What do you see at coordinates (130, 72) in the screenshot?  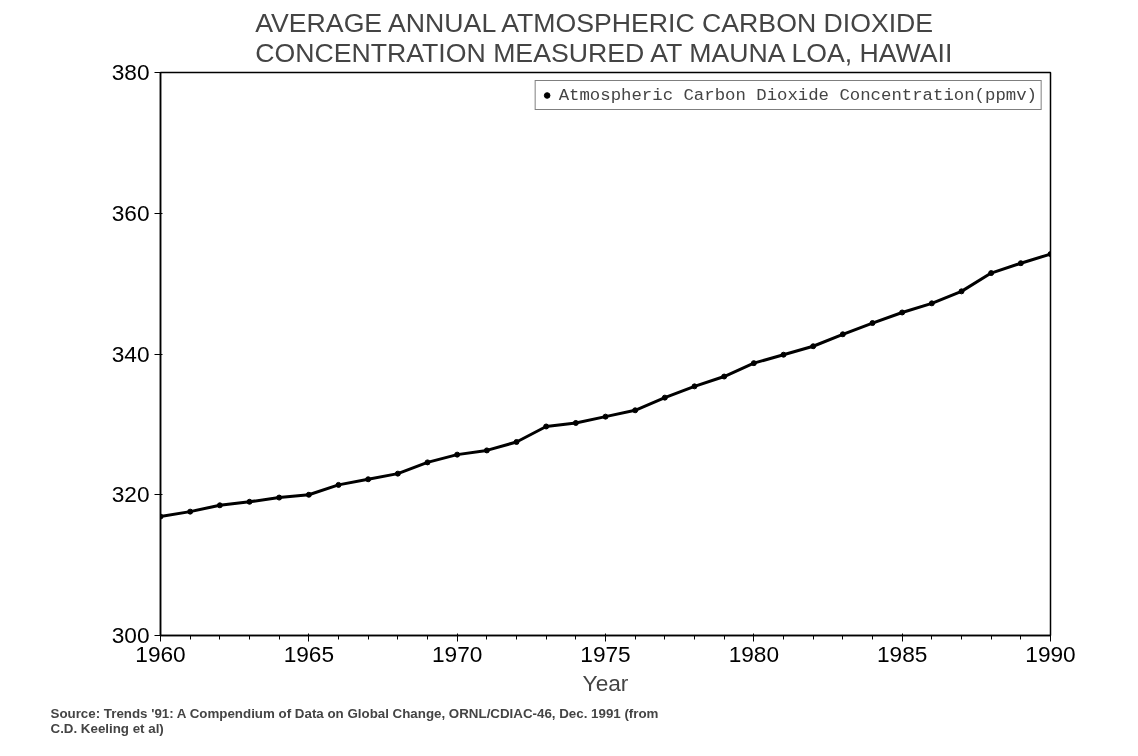 I see `y-tick-label: 380` at bounding box center [130, 72].